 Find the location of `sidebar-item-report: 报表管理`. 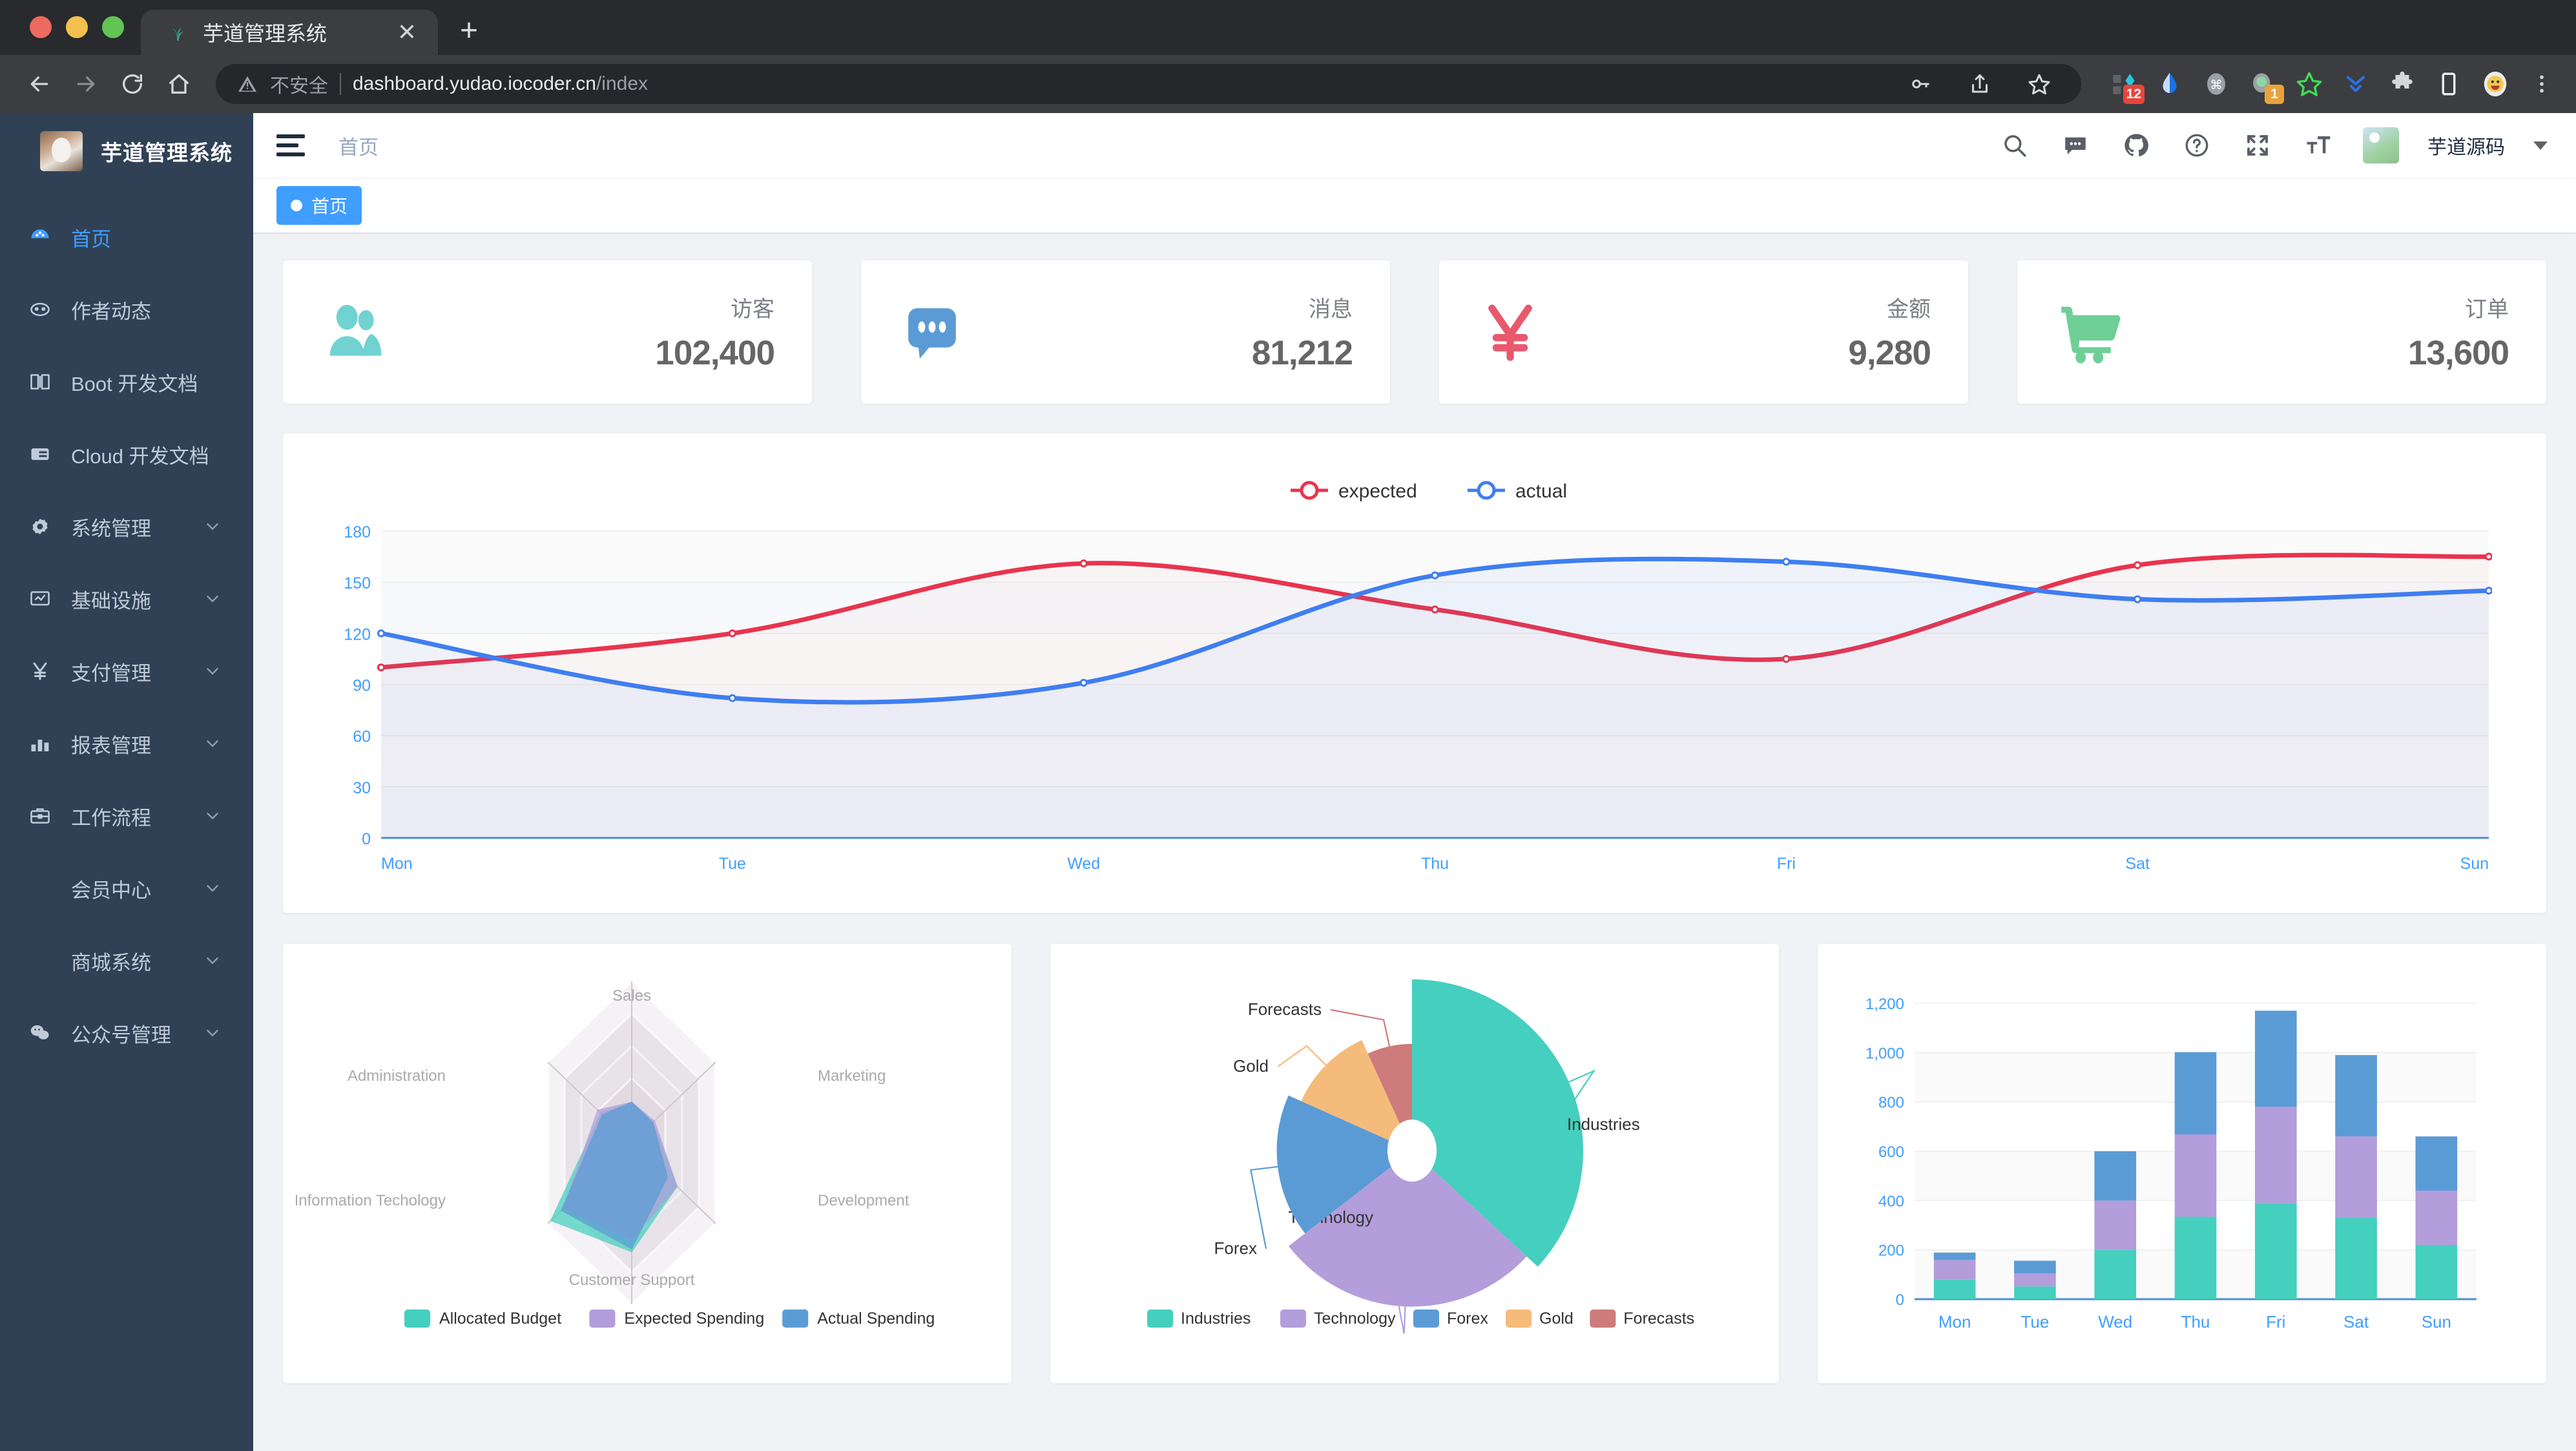

sidebar-item-report: 报表管理 is located at coordinates (126, 743).